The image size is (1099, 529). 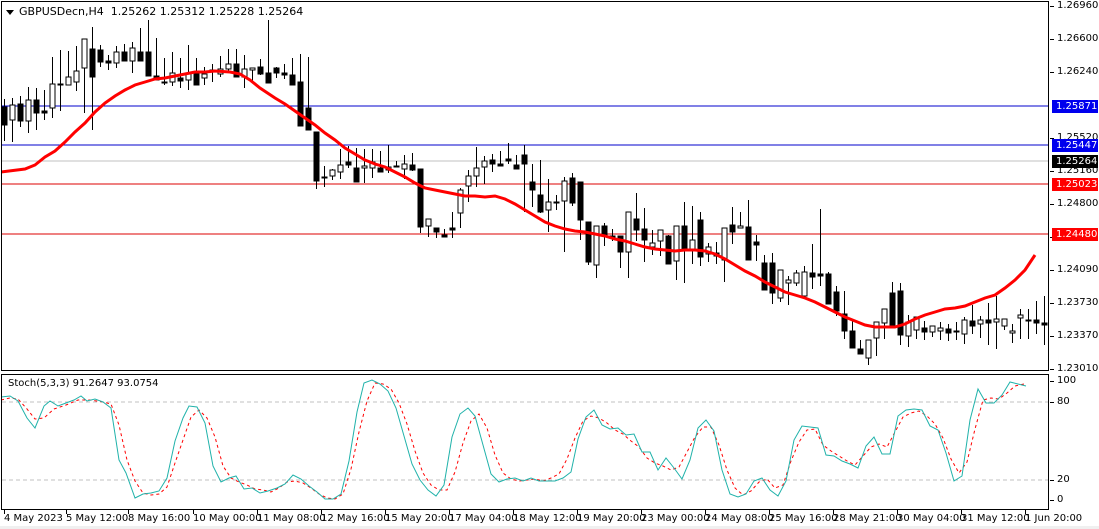 I want to click on collapse-triangle-icon, so click(x=10, y=12).